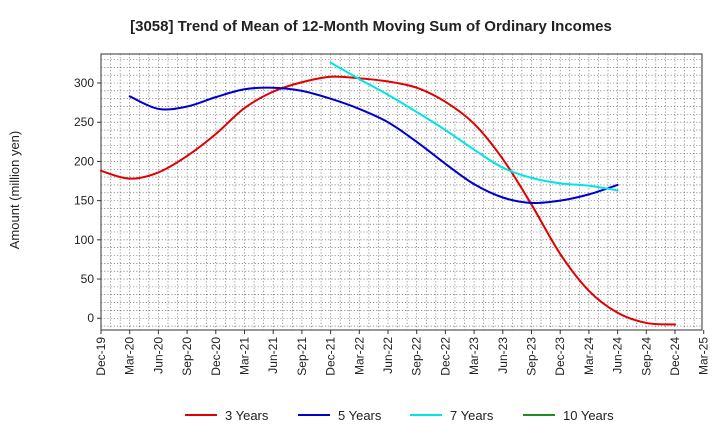 This screenshot has height=440, width=720. I want to click on x-tick-label: Mar-24, so click(589, 356).